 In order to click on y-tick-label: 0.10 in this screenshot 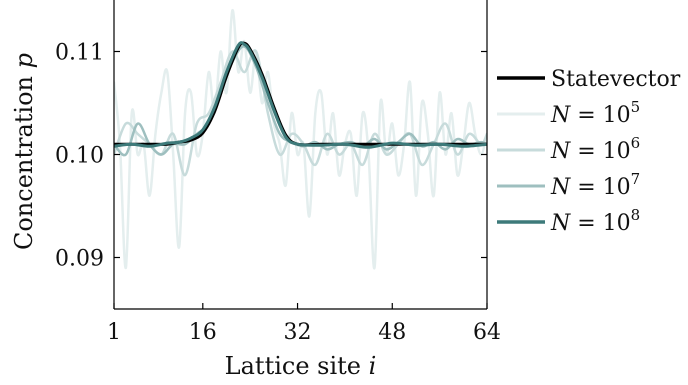, I will do `click(79, 156)`.